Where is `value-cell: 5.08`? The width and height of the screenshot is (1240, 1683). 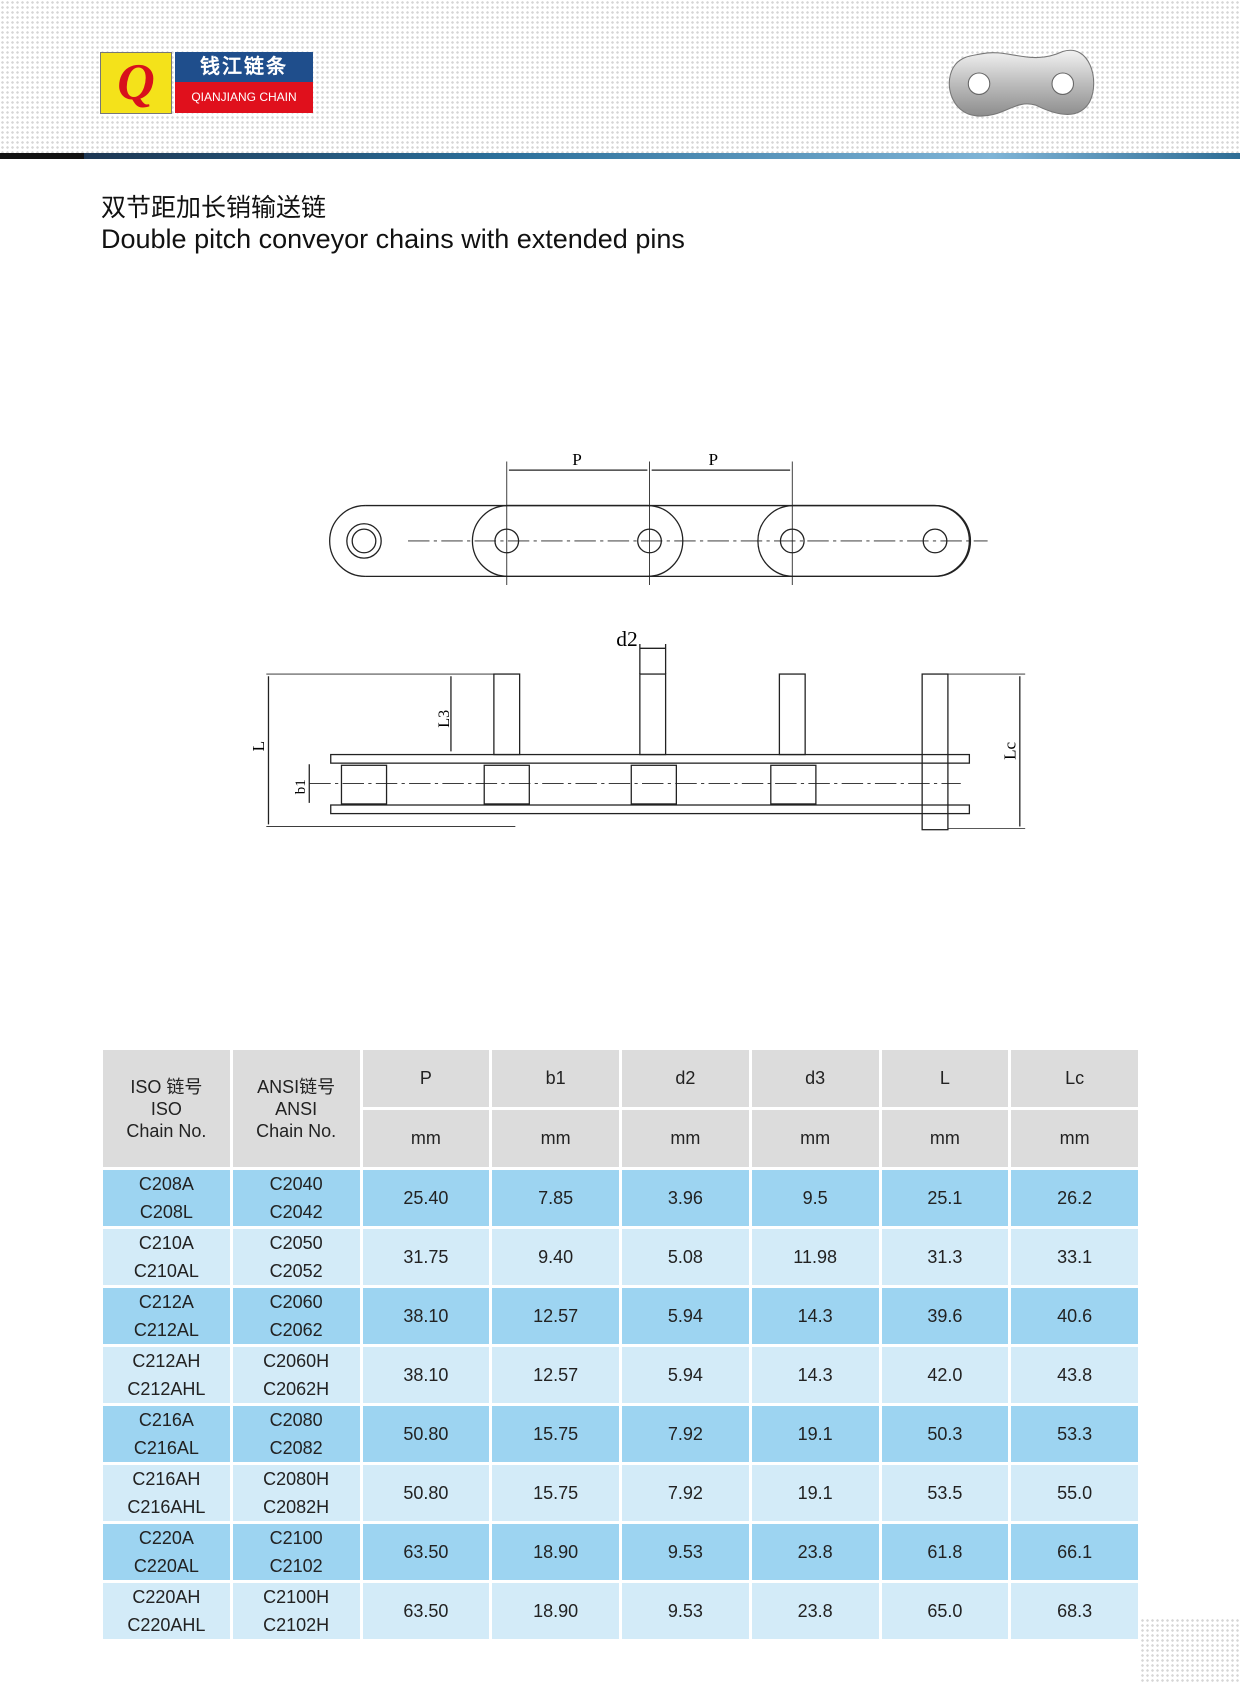 value-cell: 5.08 is located at coordinates (685, 1257).